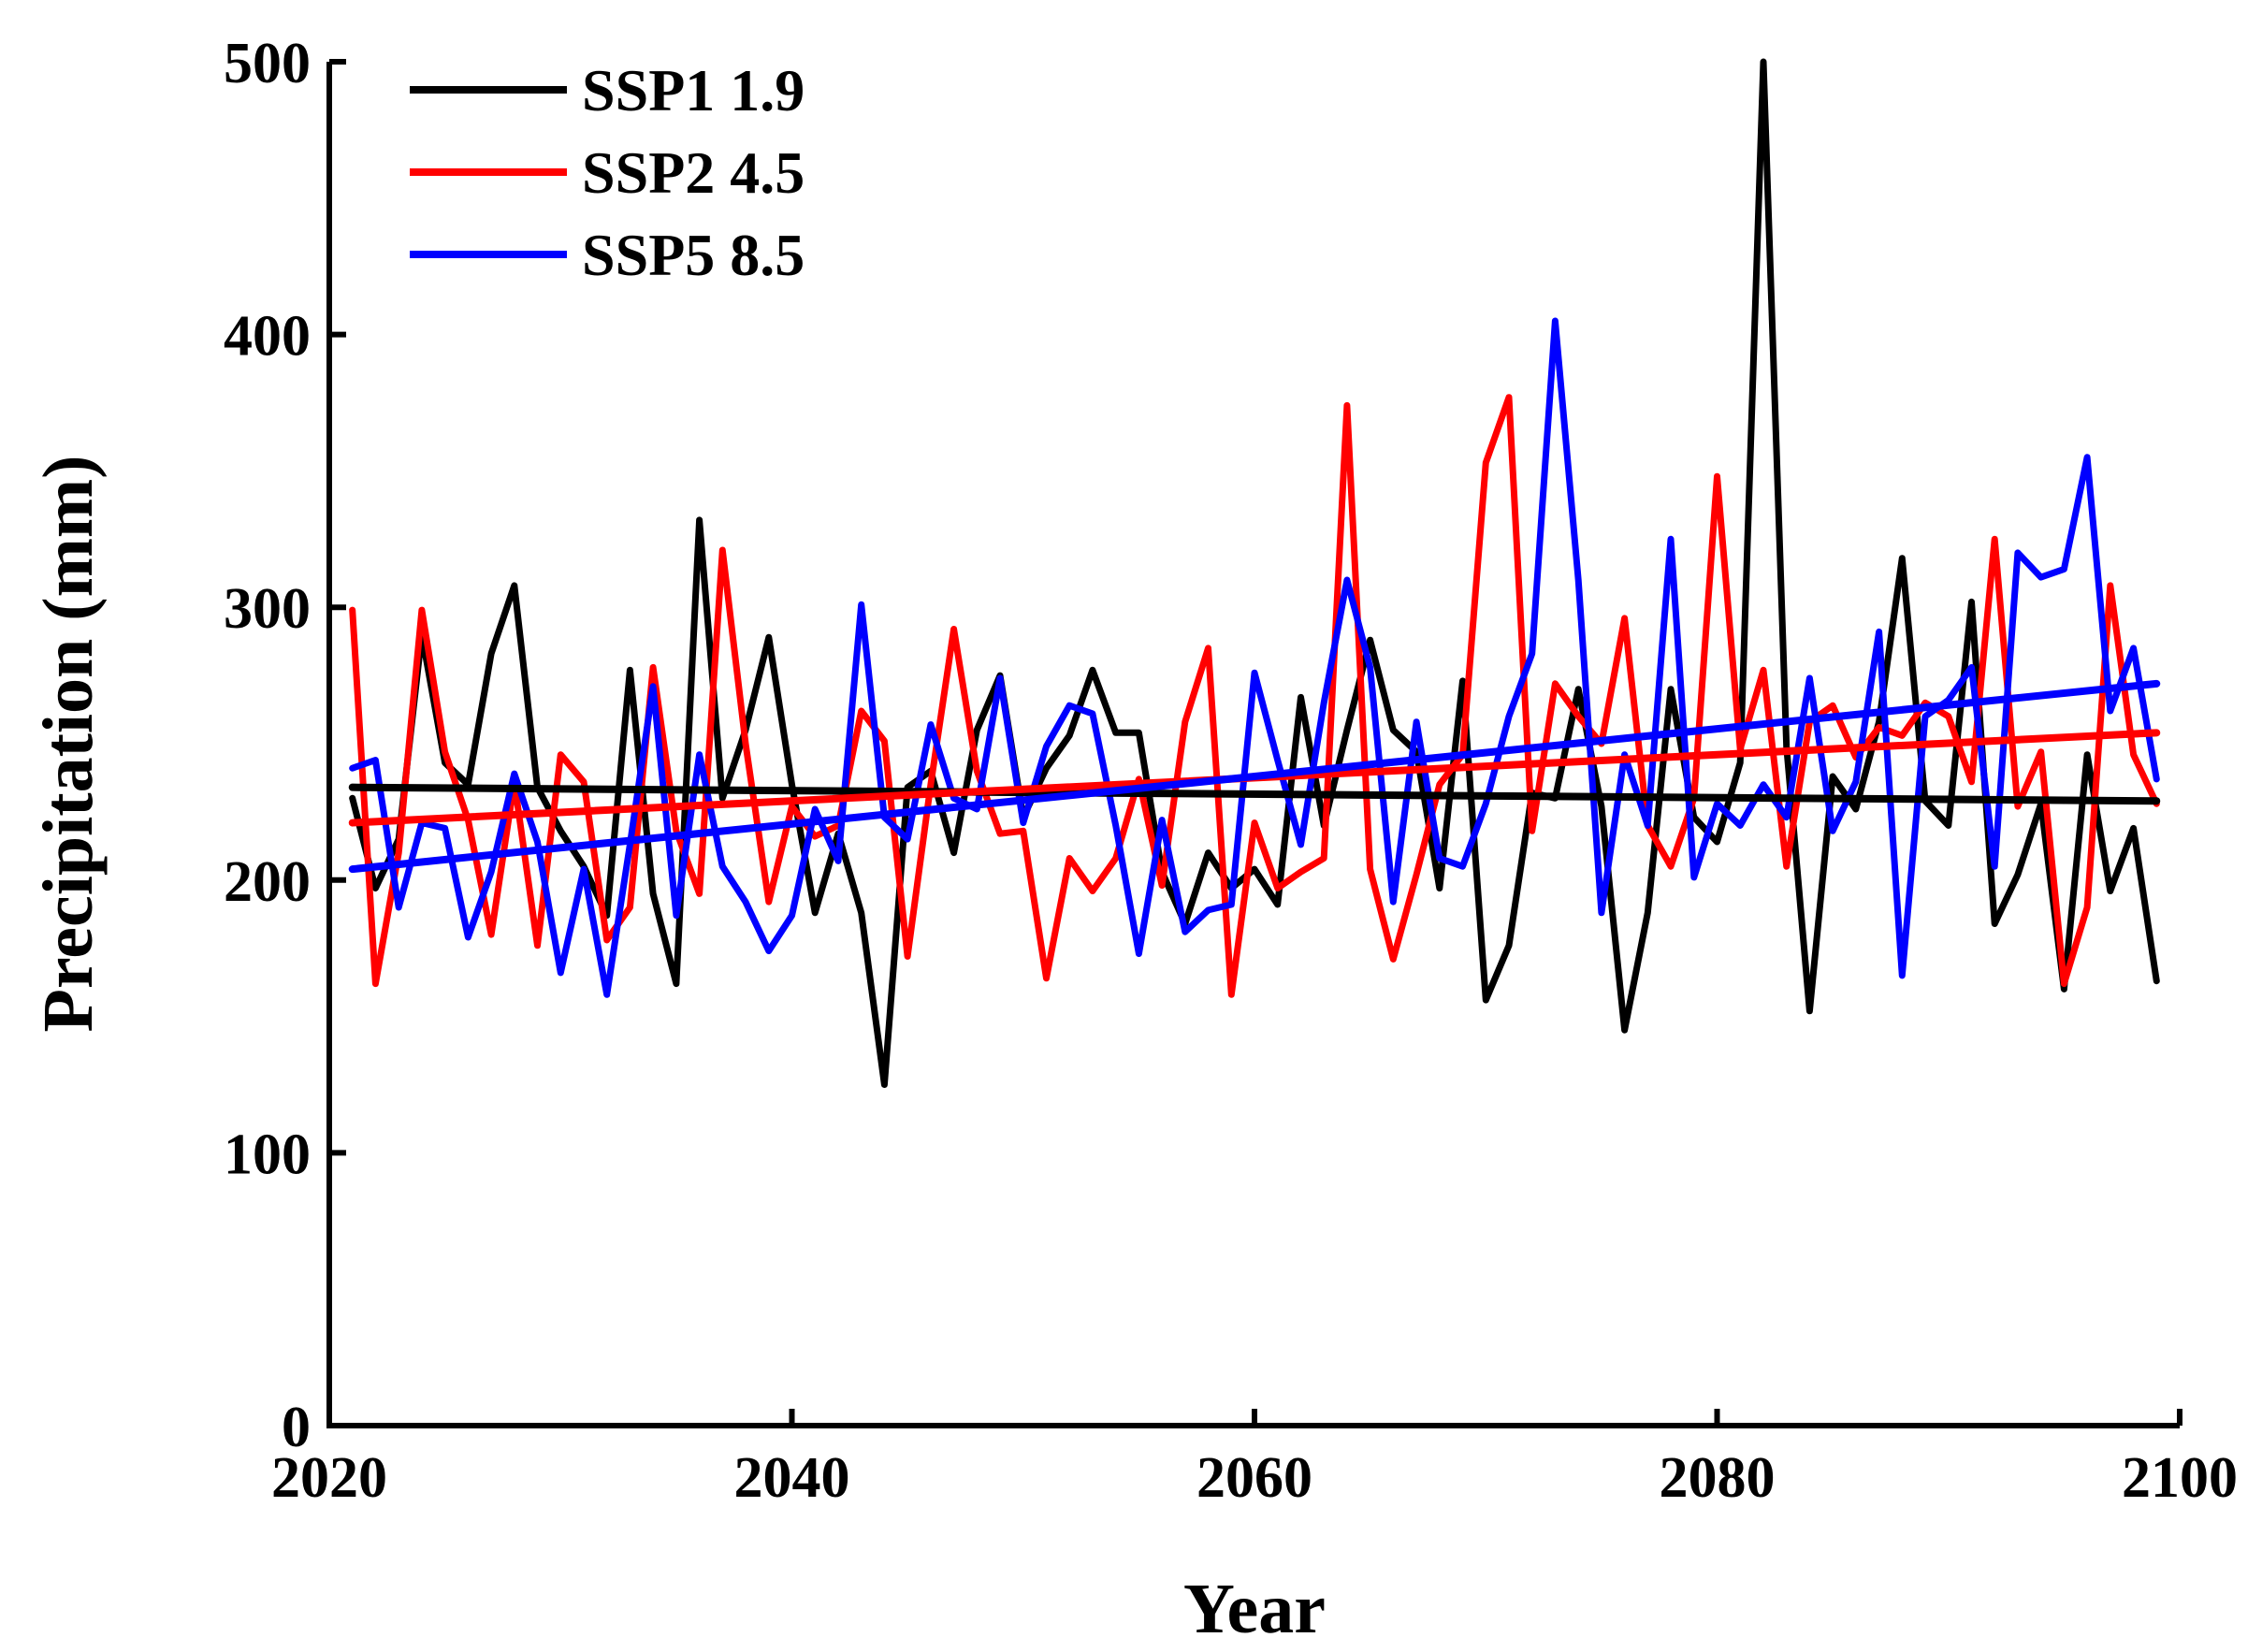  Describe the element at coordinates (267, 882) in the screenshot. I see `y-tick-label: 200` at that location.